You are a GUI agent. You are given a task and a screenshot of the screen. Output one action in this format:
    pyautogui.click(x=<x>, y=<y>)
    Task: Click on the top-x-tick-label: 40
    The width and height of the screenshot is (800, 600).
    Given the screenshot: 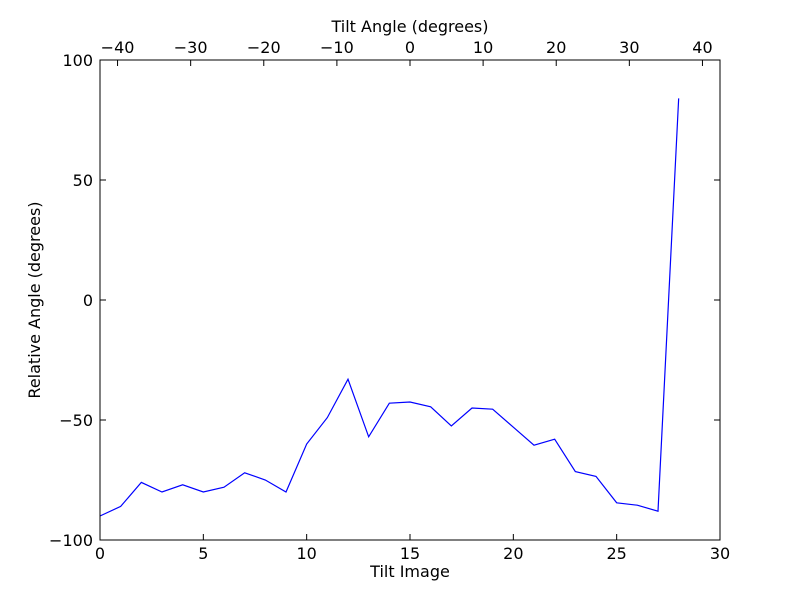 What is the action you would take?
    pyautogui.click(x=702, y=47)
    